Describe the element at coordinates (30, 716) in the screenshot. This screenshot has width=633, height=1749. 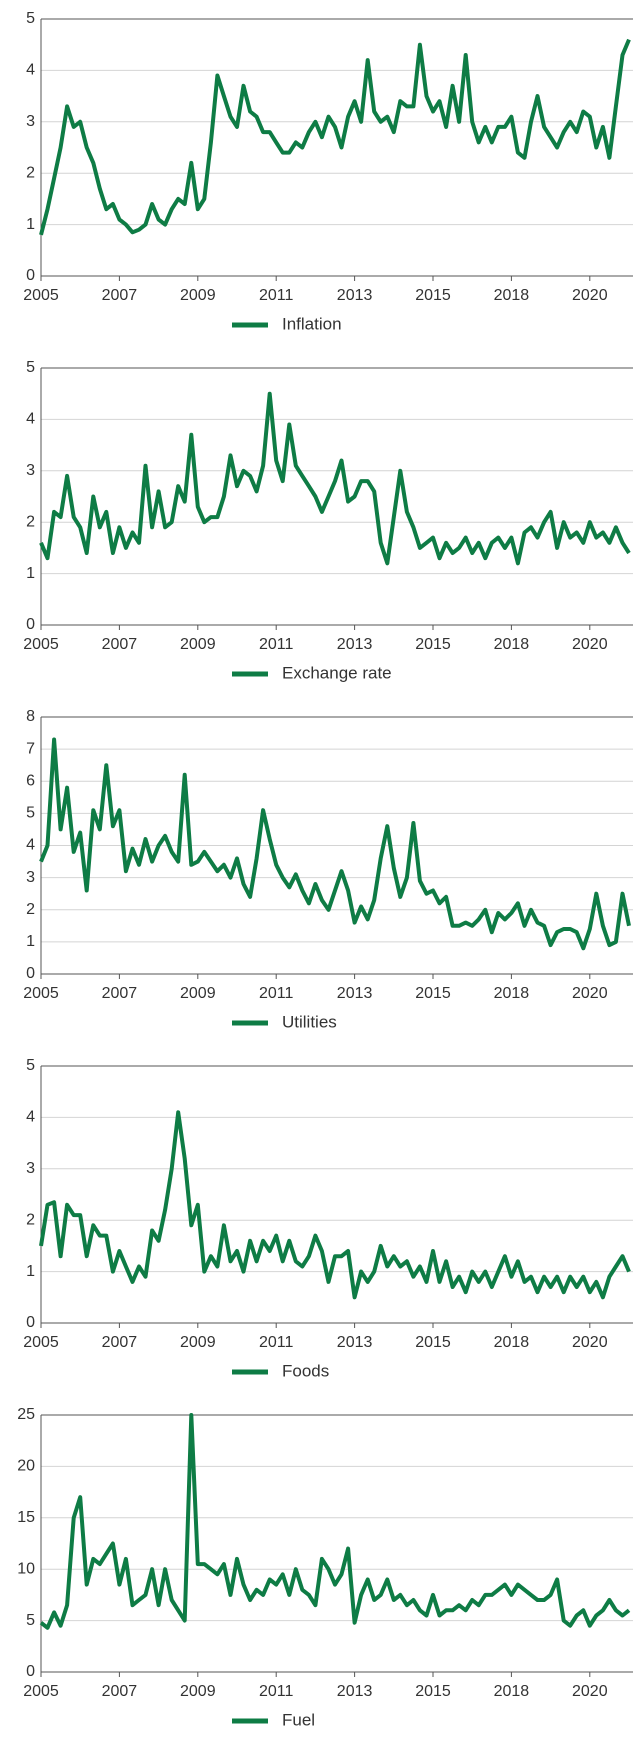
I see `y-tick-label: 8` at that location.